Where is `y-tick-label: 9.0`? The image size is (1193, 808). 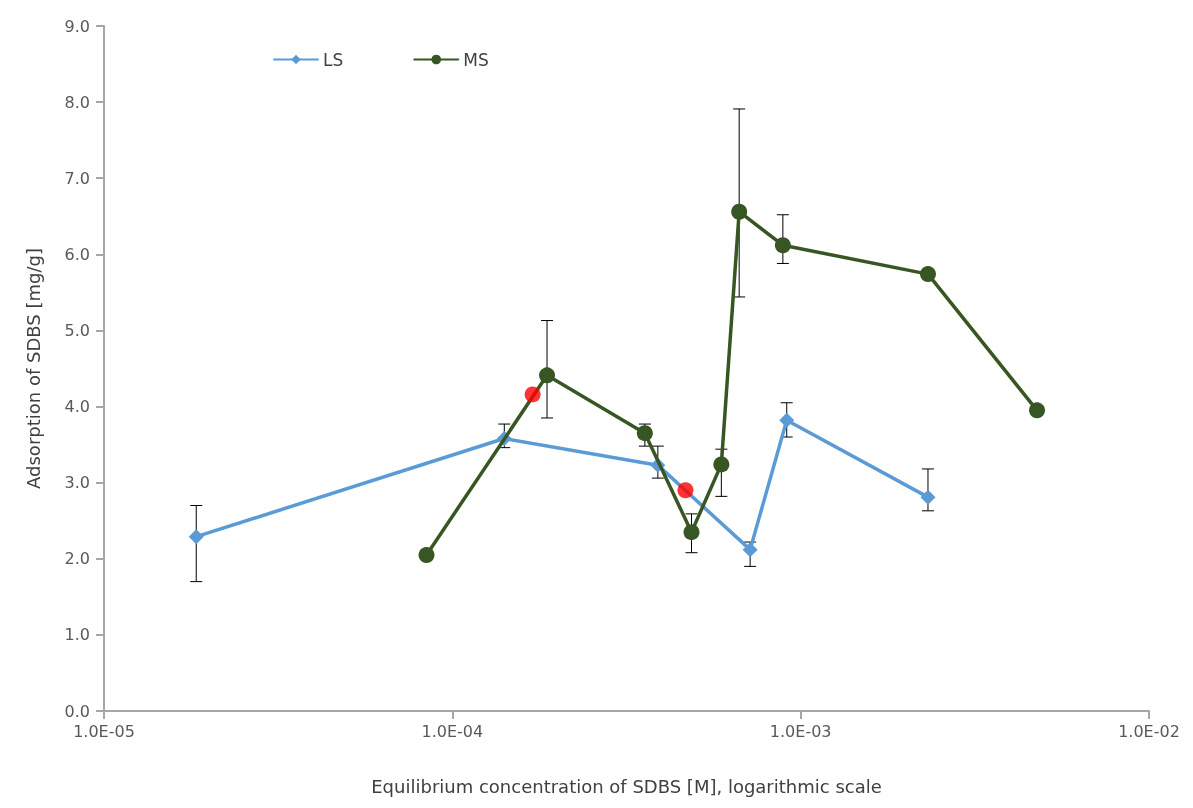 y-tick-label: 9.0 is located at coordinates (77, 26).